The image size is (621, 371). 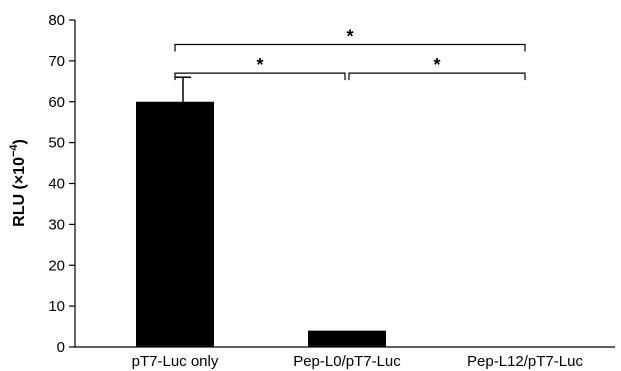 What do you see at coordinates (56, 61) in the screenshot?
I see `y-tick-label: 70` at bounding box center [56, 61].